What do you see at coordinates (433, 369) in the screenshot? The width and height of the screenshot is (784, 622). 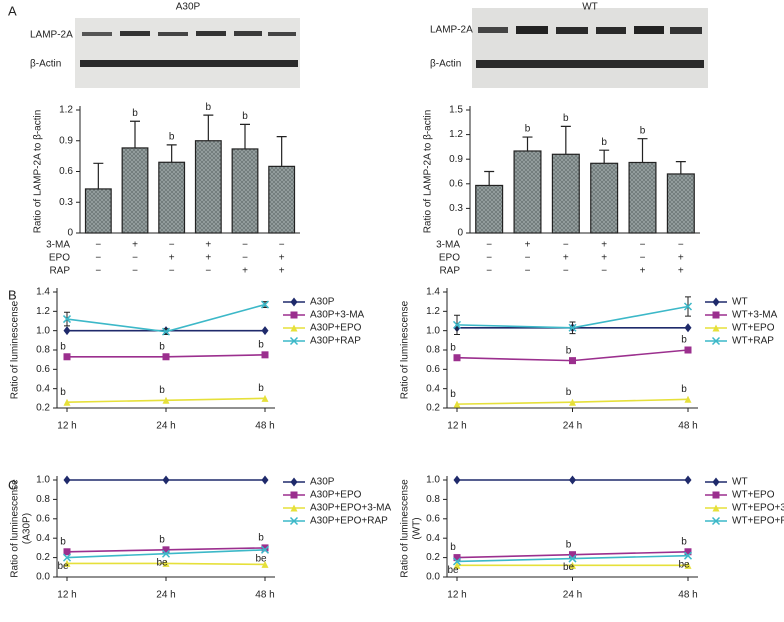 I see `y-tick-label: 0.6` at bounding box center [433, 369].